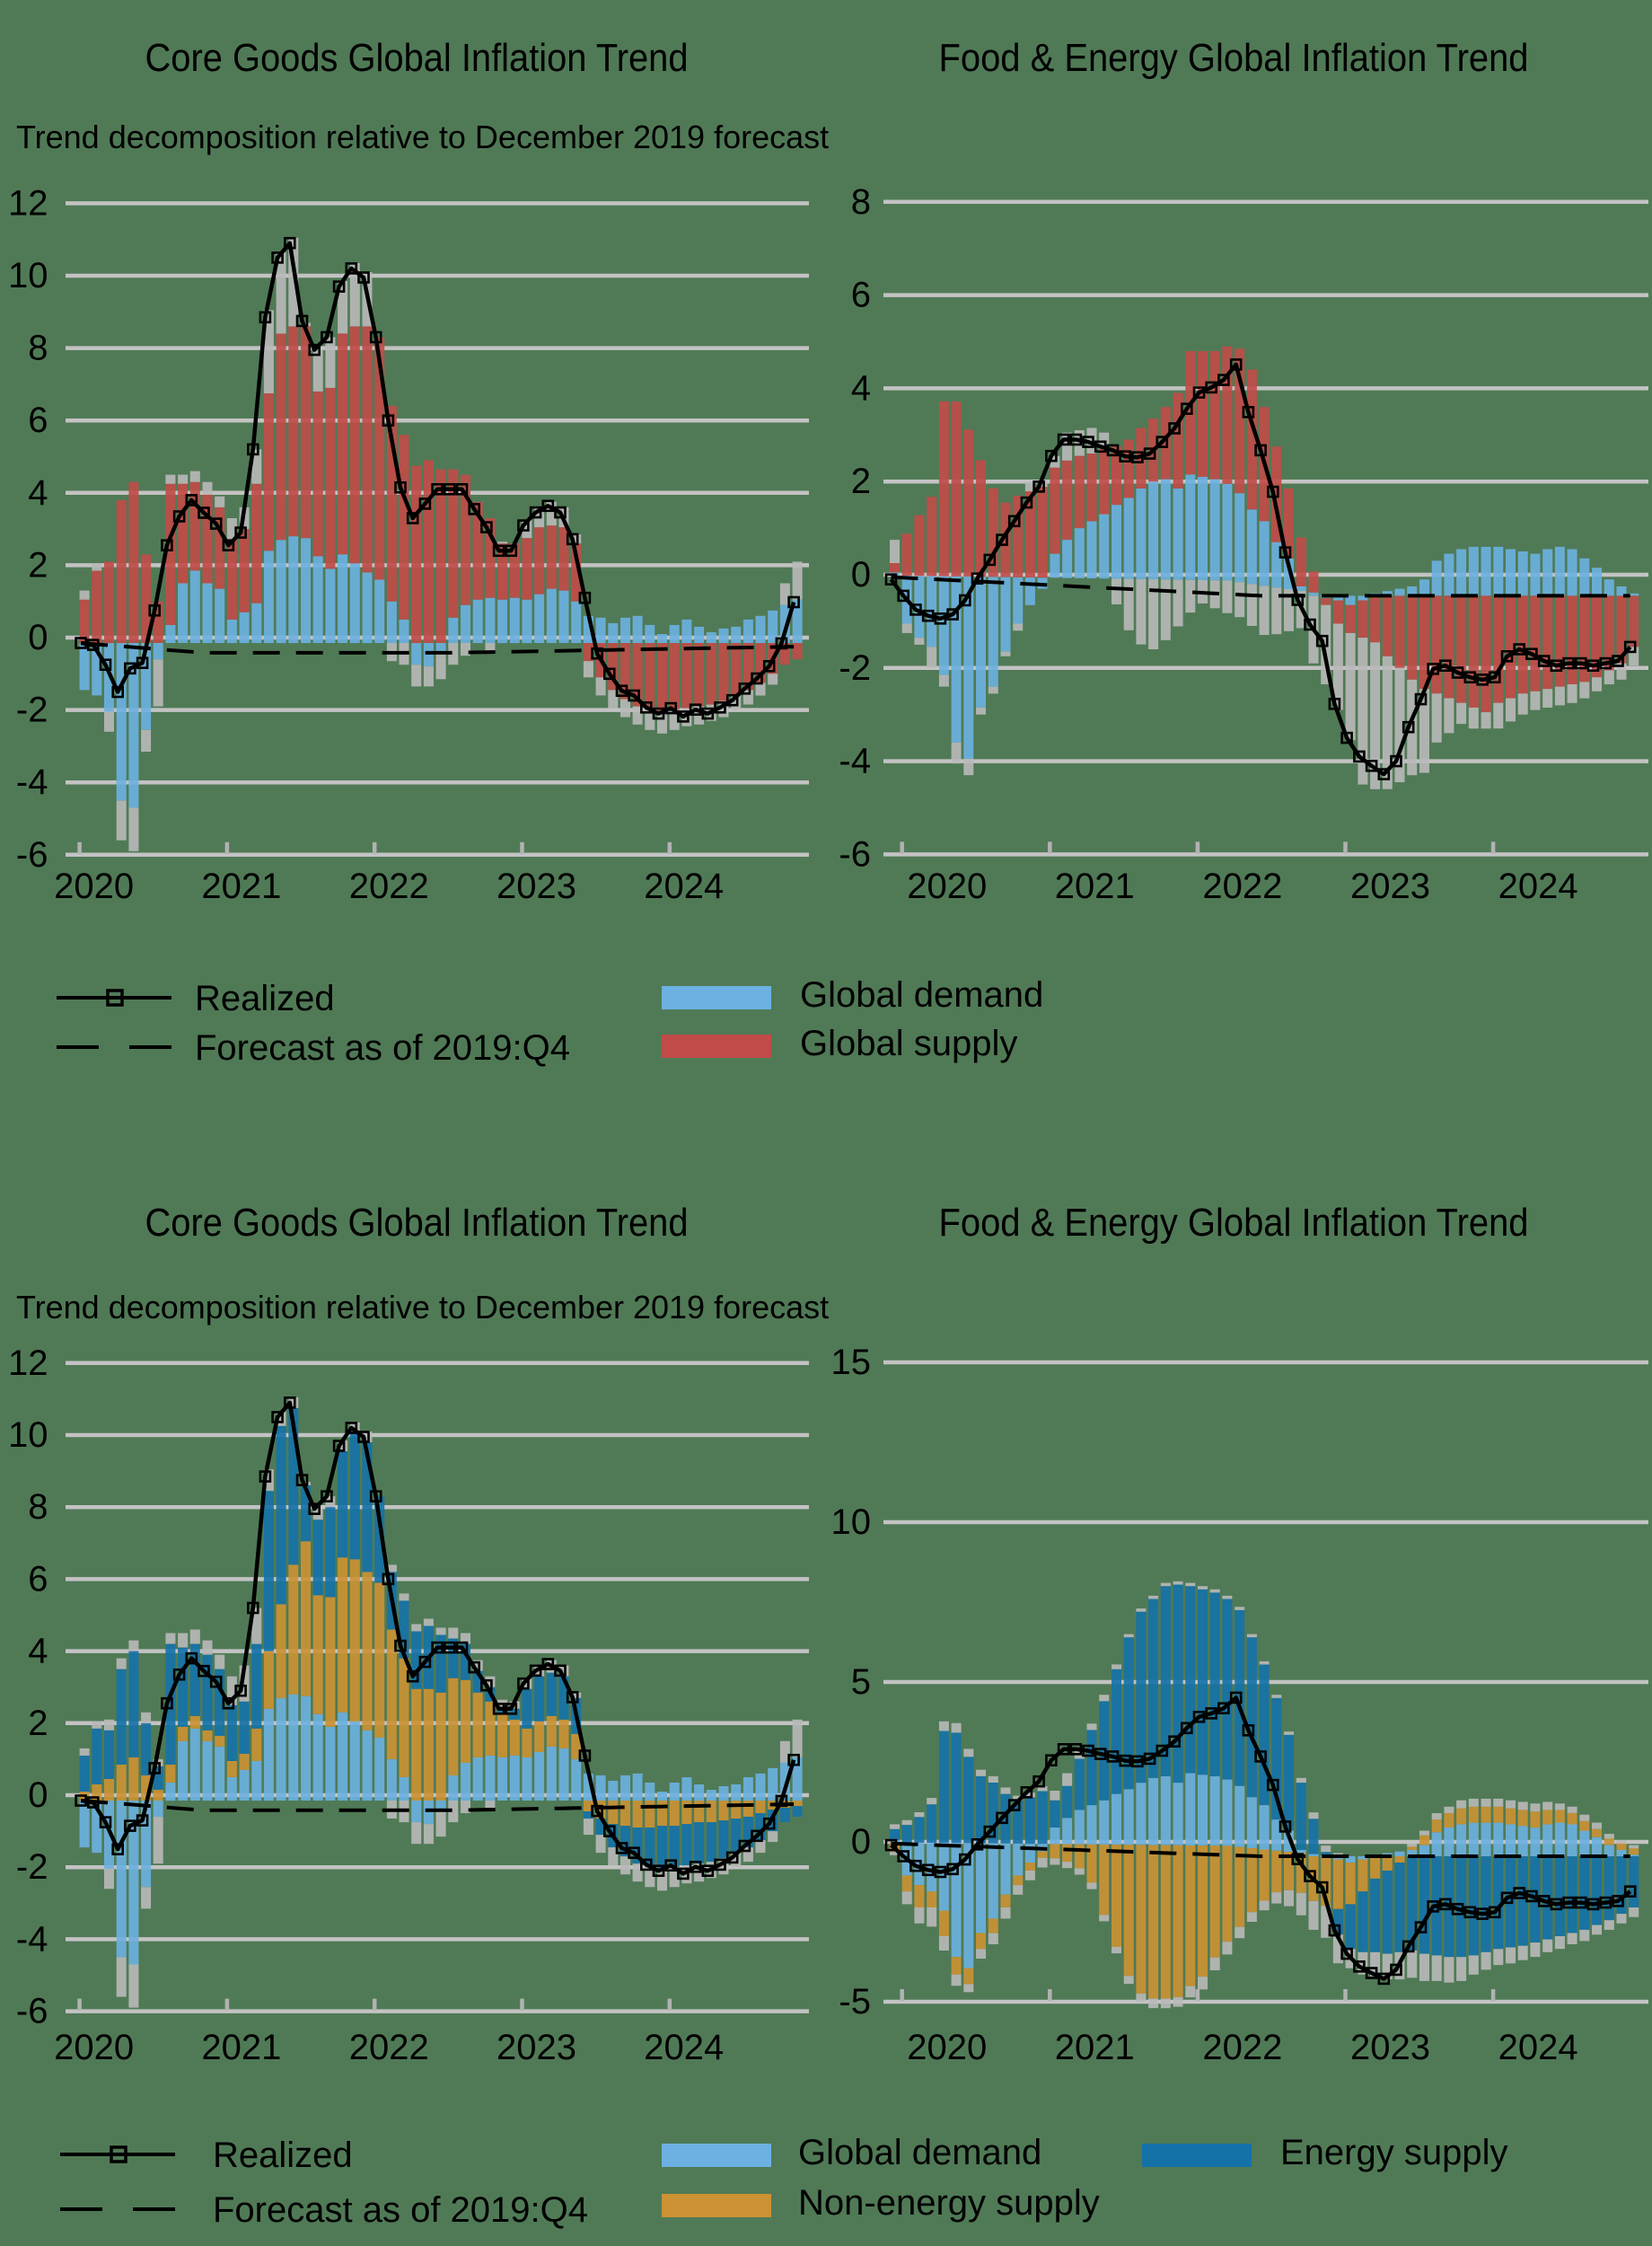 The width and height of the screenshot is (1652, 2246). What do you see at coordinates (855, 2001) in the screenshot?
I see `svg-text: -5` at bounding box center [855, 2001].